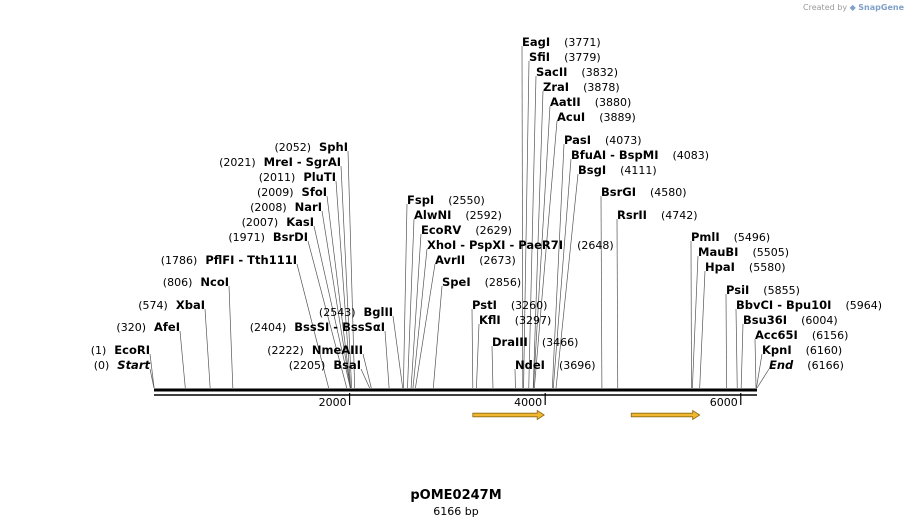 The image size is (912, 528). I want to click on site-label: EcoRI (1), so click(120, 350).